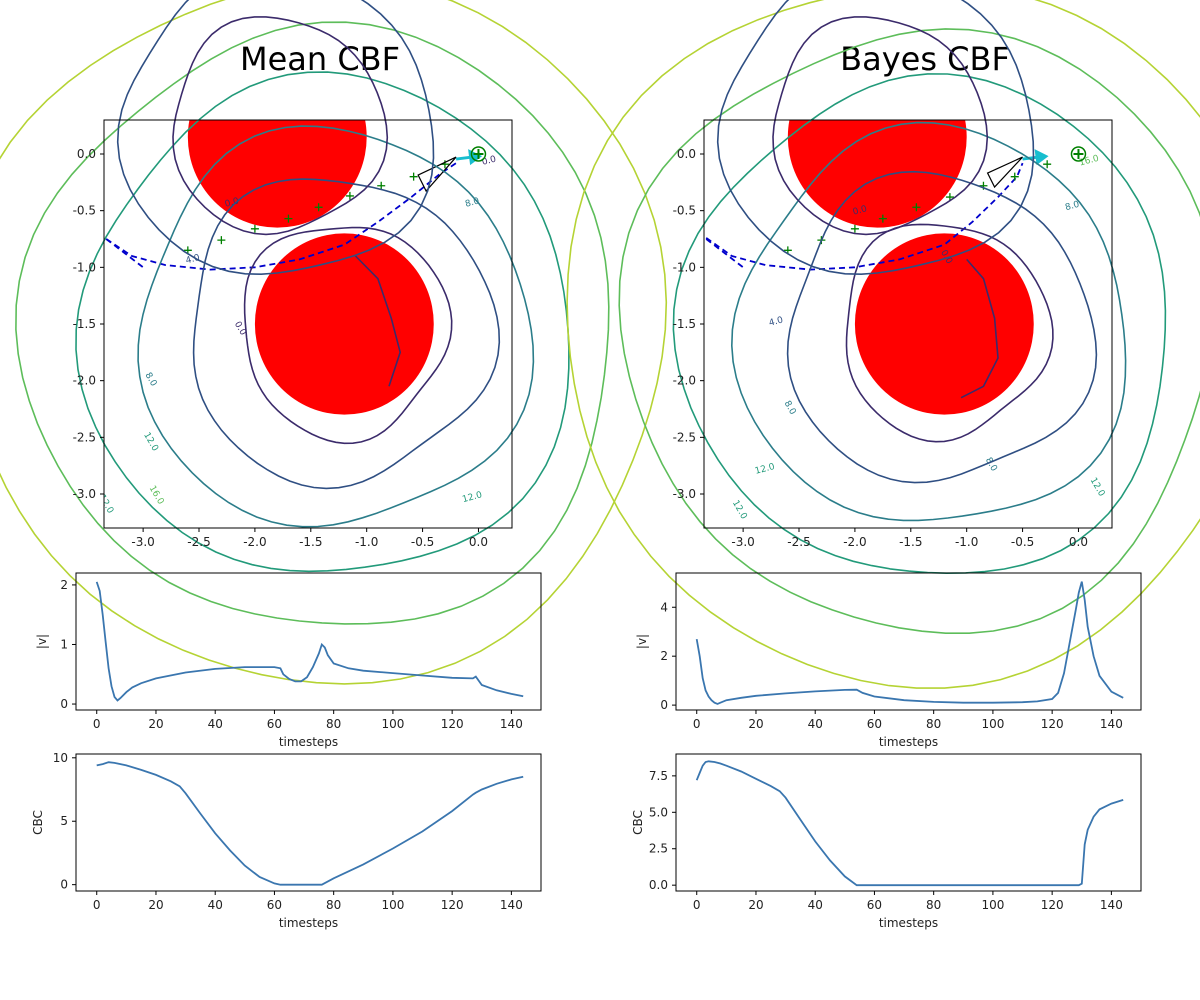 This screenshot has width=1200, height=1000. I want to click on mean-map-contour-label: 4.0, so click(193, 259).